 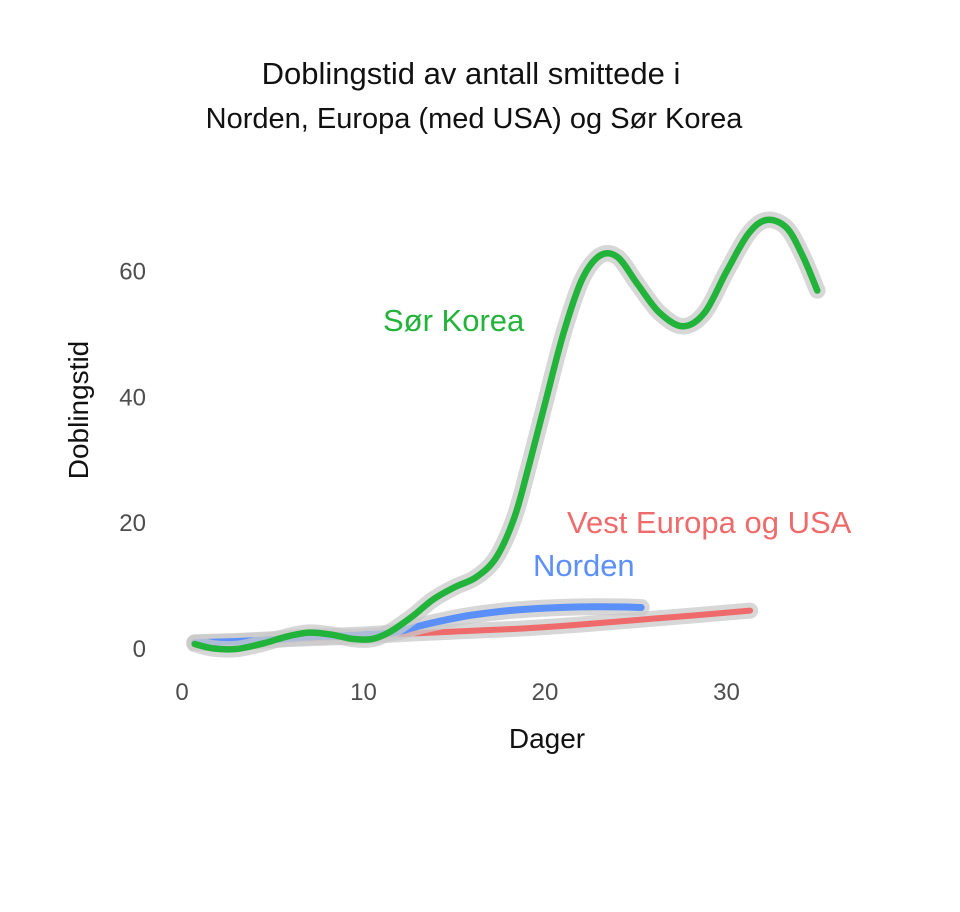 What do you see at coordinates (545, 692) in the screenshot?
I see `x-tick-label: 20` at bounding box center [545, 692].